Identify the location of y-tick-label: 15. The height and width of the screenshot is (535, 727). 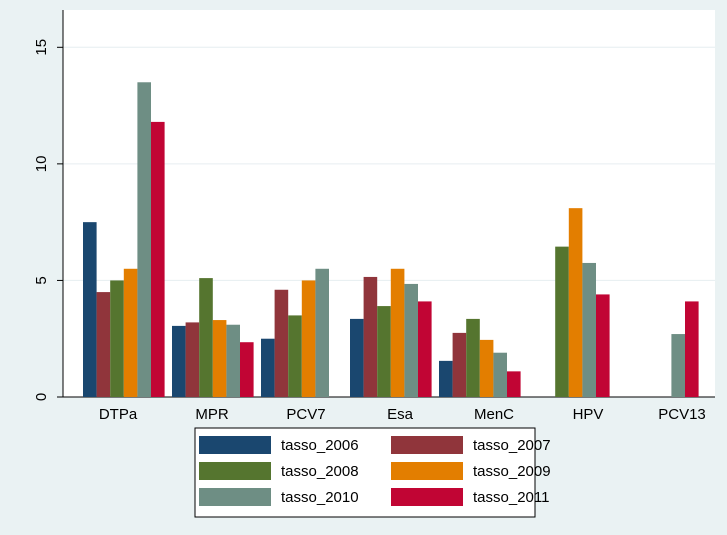
(41, 47).